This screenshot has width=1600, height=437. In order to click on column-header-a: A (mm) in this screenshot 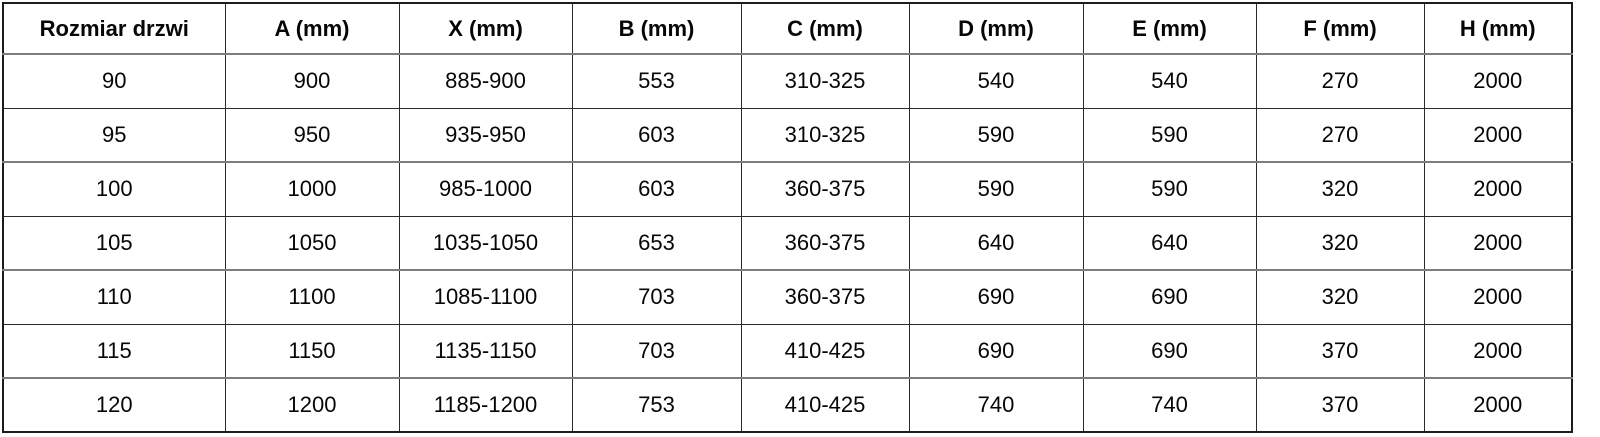, I will do `click(312, 28)`.